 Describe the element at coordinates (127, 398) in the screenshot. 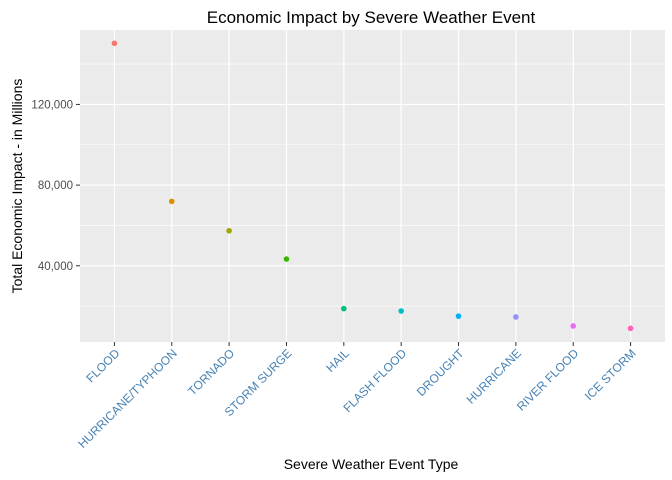

I see `x-tick-label: HURRICANE/TYPHOON` at that location.